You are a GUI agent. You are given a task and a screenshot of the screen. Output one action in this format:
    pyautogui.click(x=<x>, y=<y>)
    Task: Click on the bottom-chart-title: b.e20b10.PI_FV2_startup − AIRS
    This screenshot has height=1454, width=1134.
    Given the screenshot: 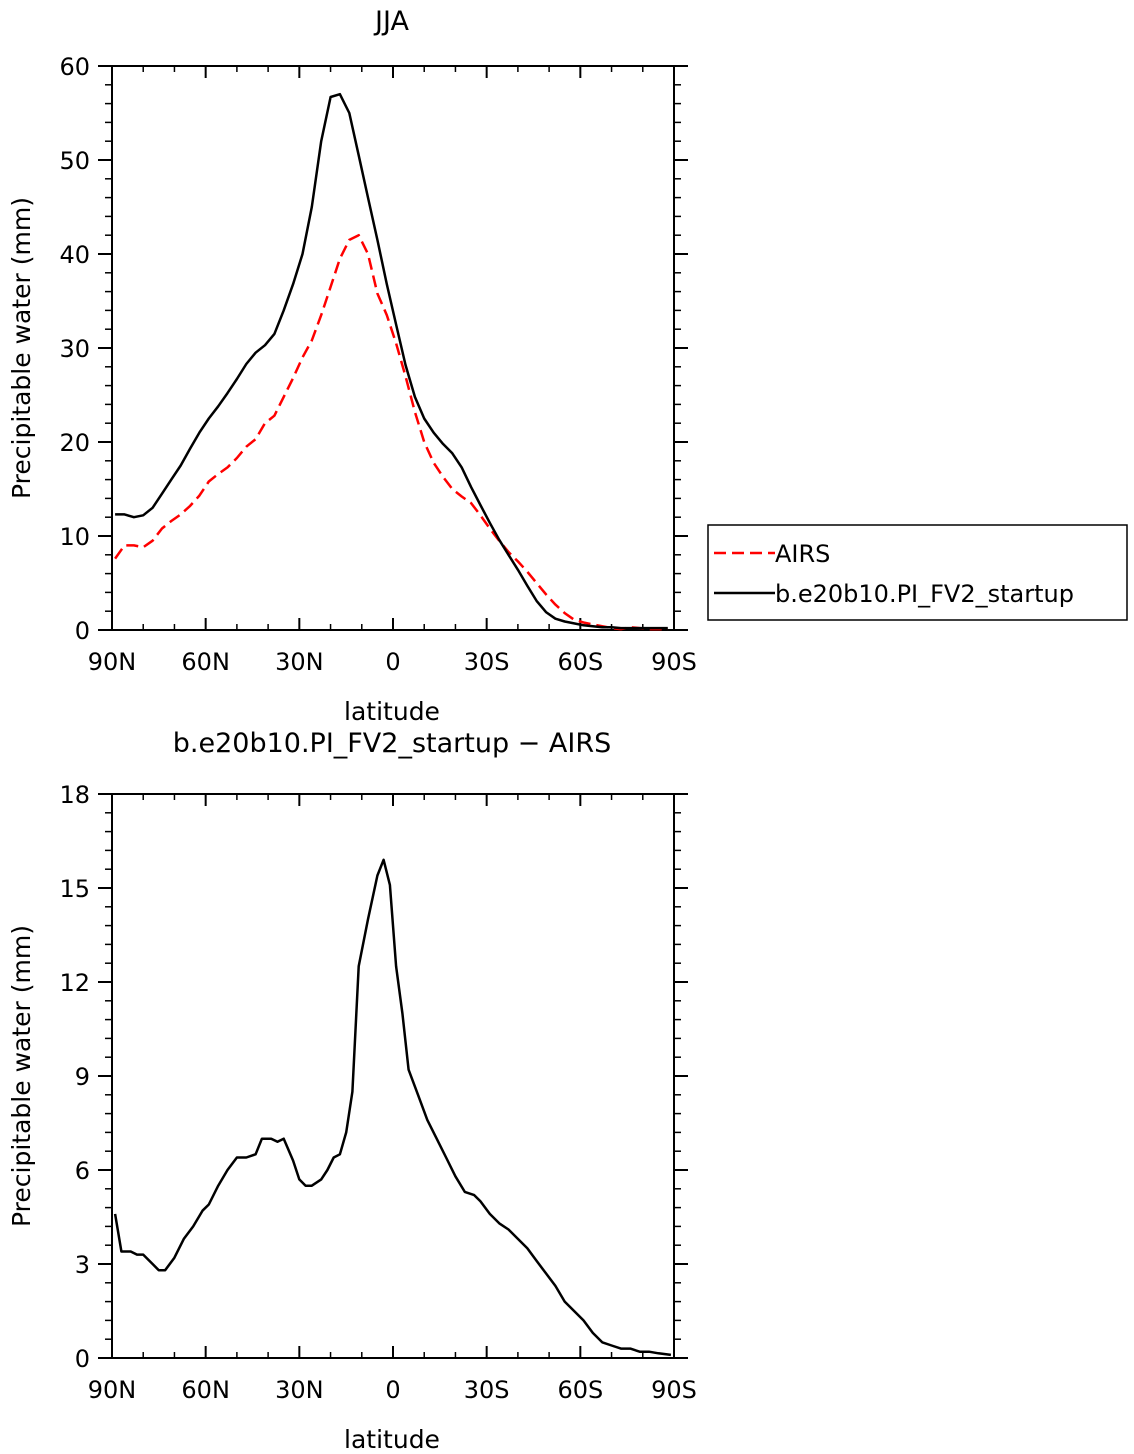 What is the action you would take?
    pyautogui.click(x=392, y=743)
    